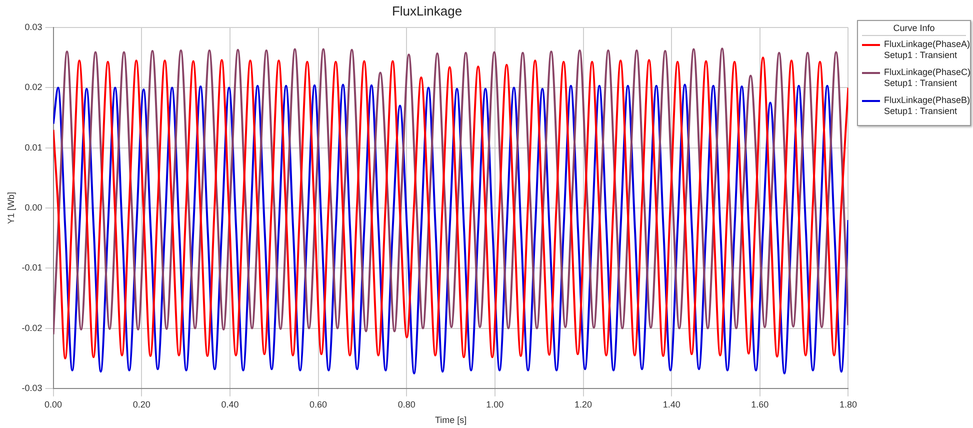 This screenshot has width=973, height=428. I want to click on legend-title: Curve Info, so click(914, 29).